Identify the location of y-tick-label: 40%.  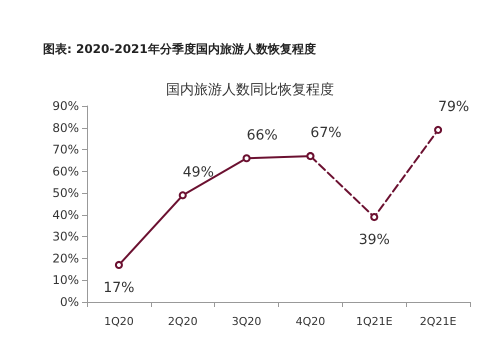
(65, 215).